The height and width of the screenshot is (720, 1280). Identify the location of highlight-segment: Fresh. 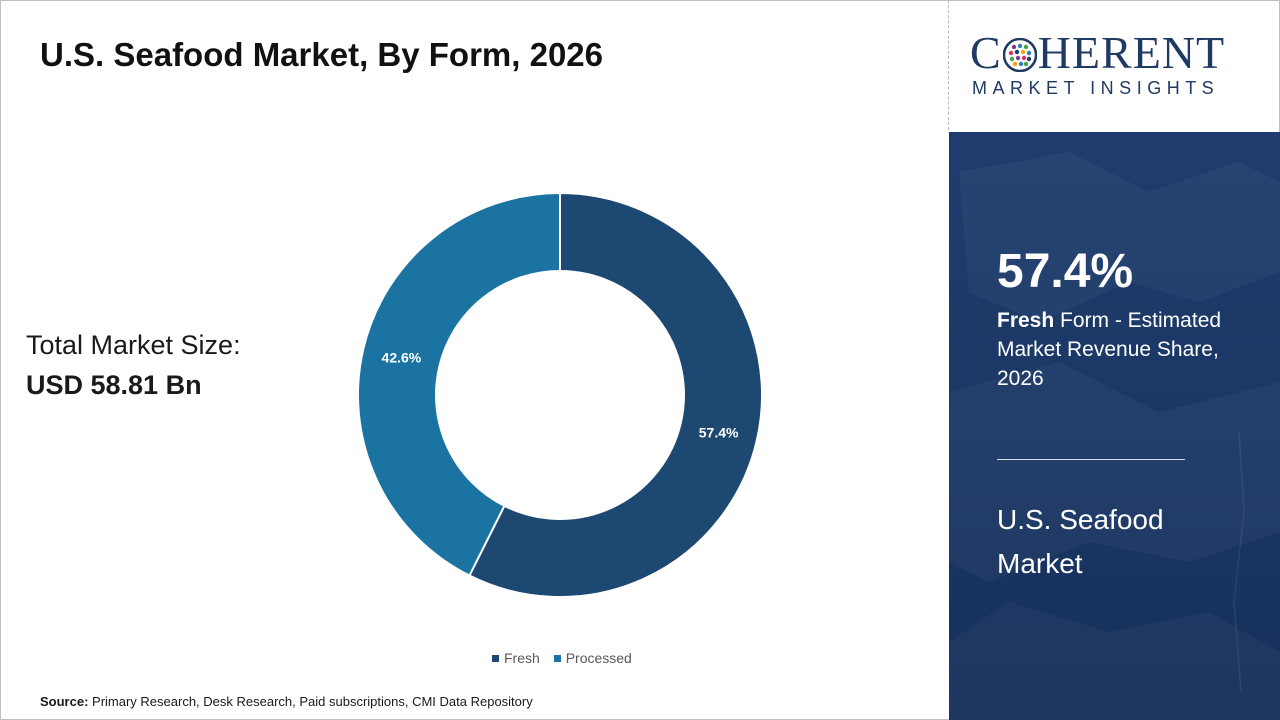
(1026, 320).